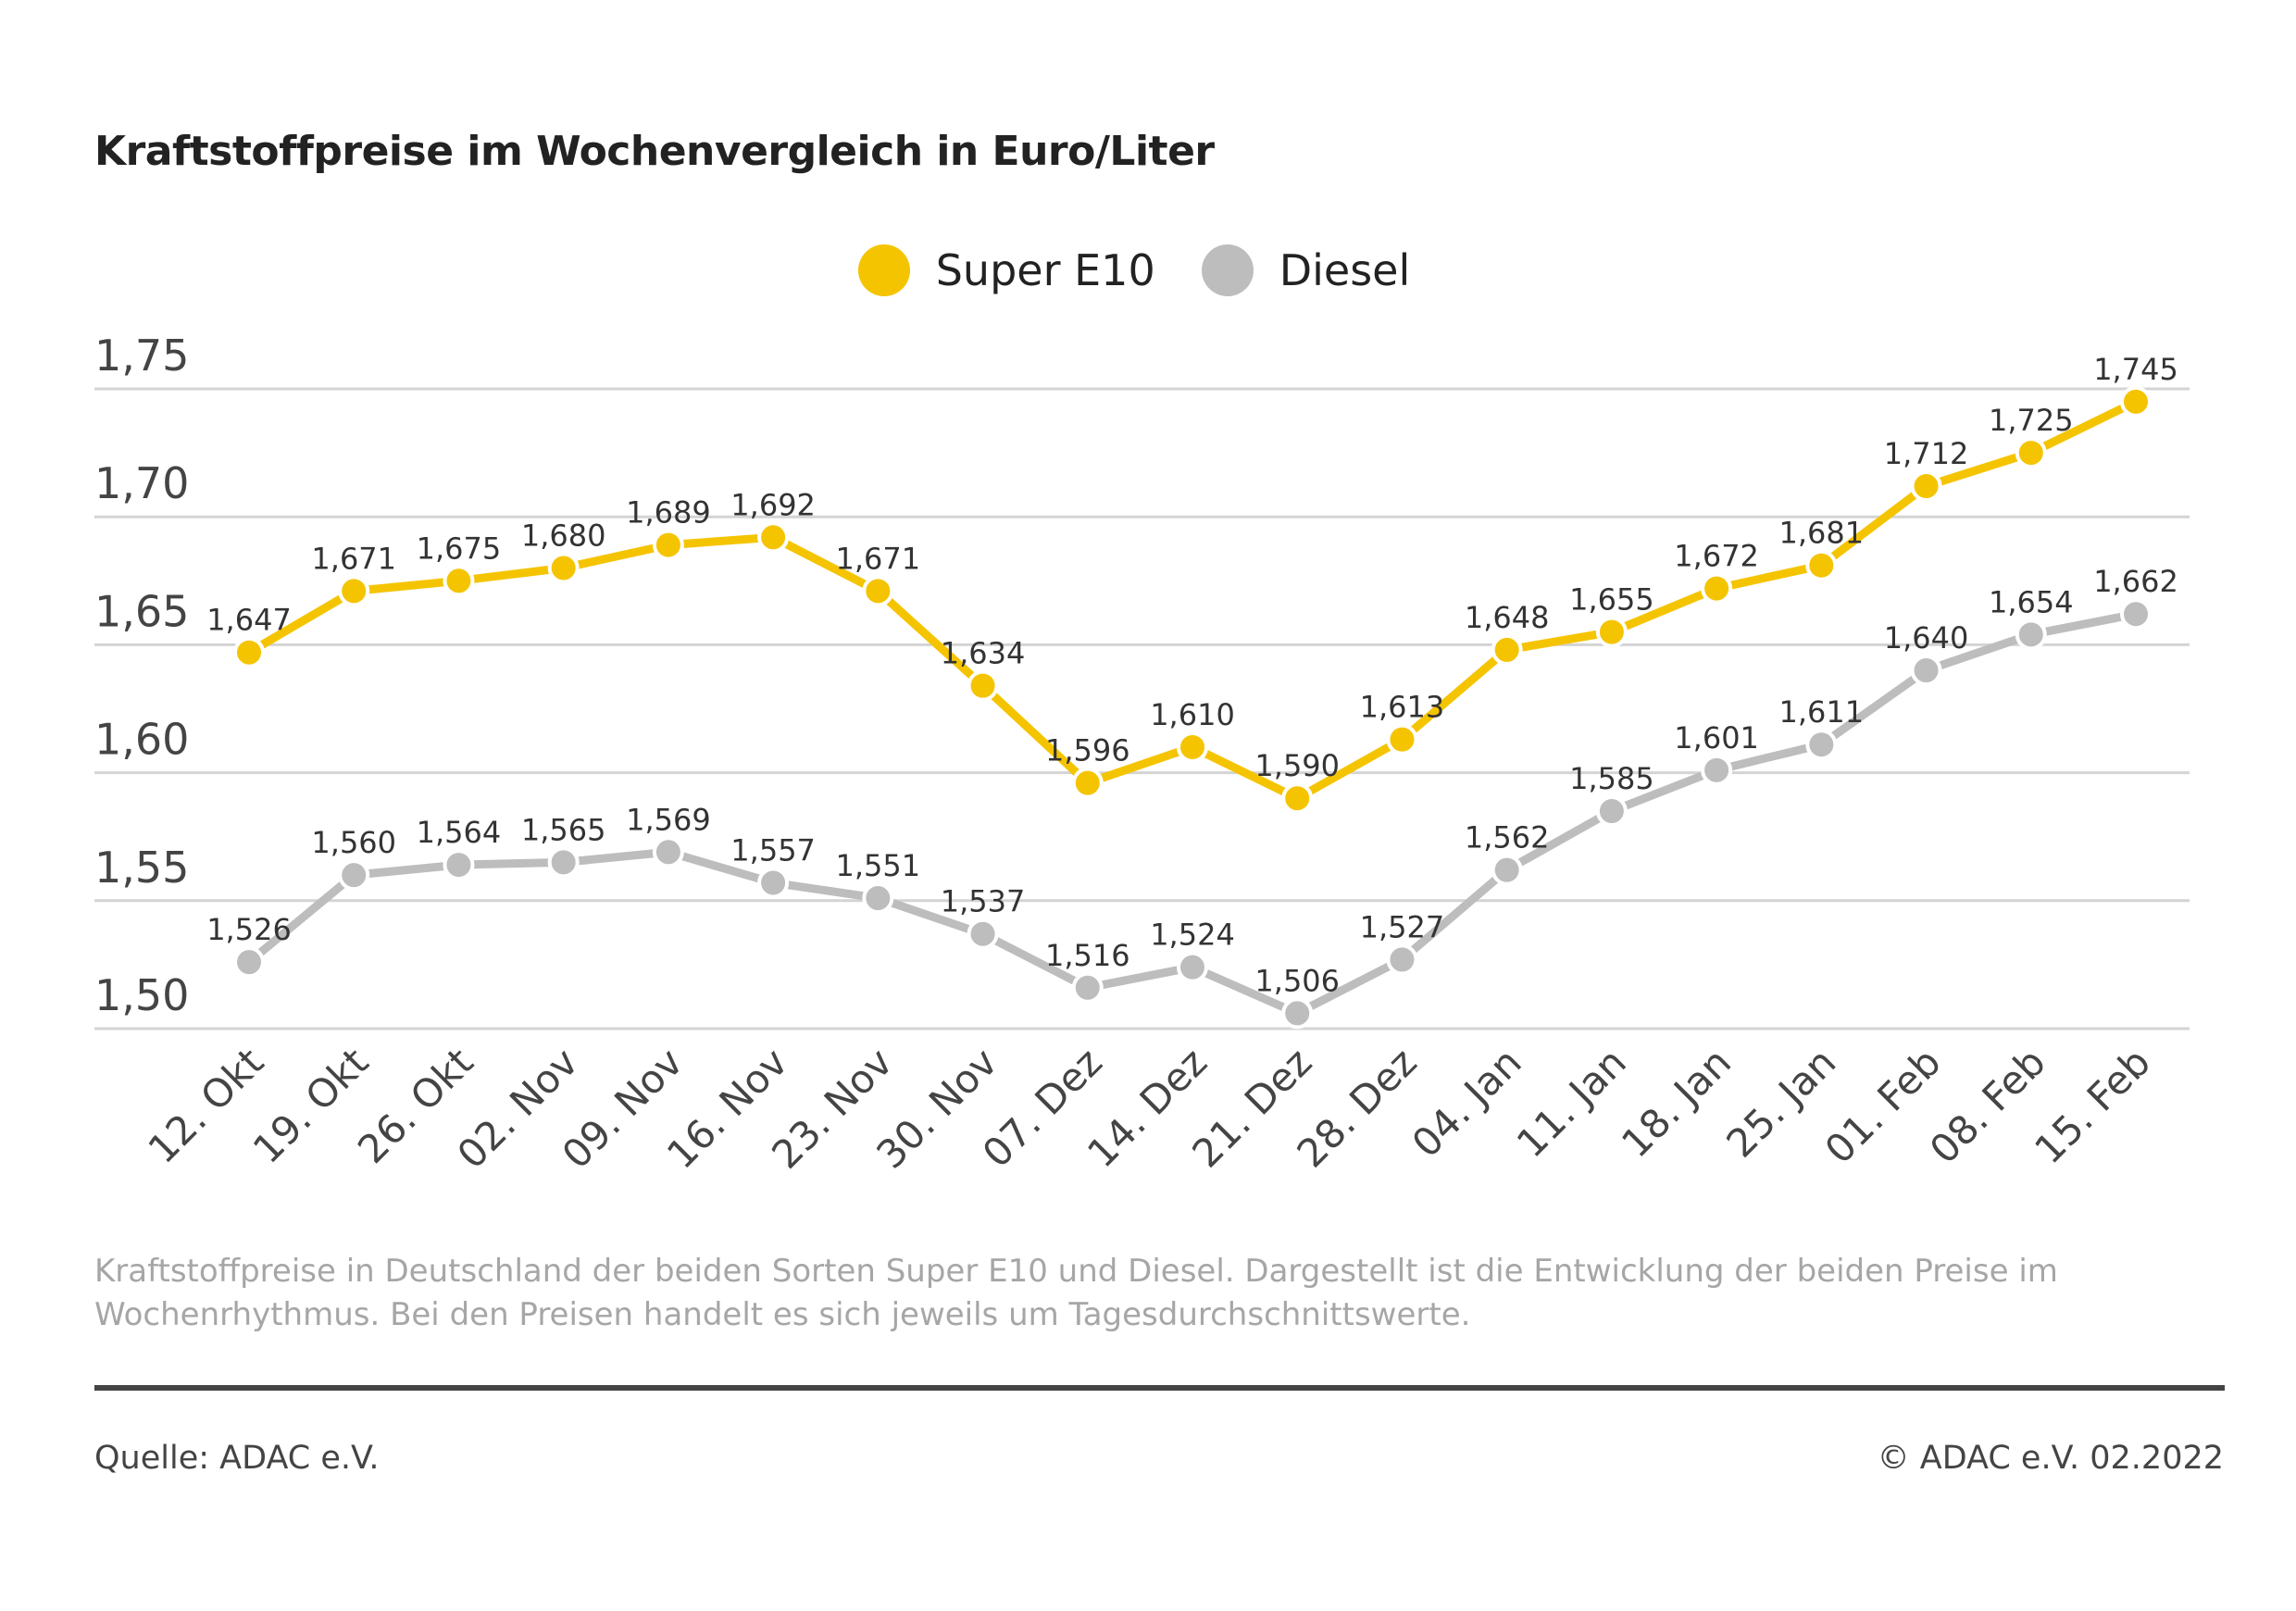 The image size is (2296, 1611). Describe the element at coordinates (1716, 738) in the screenshot. I see `data-label: 1,601` at that location.